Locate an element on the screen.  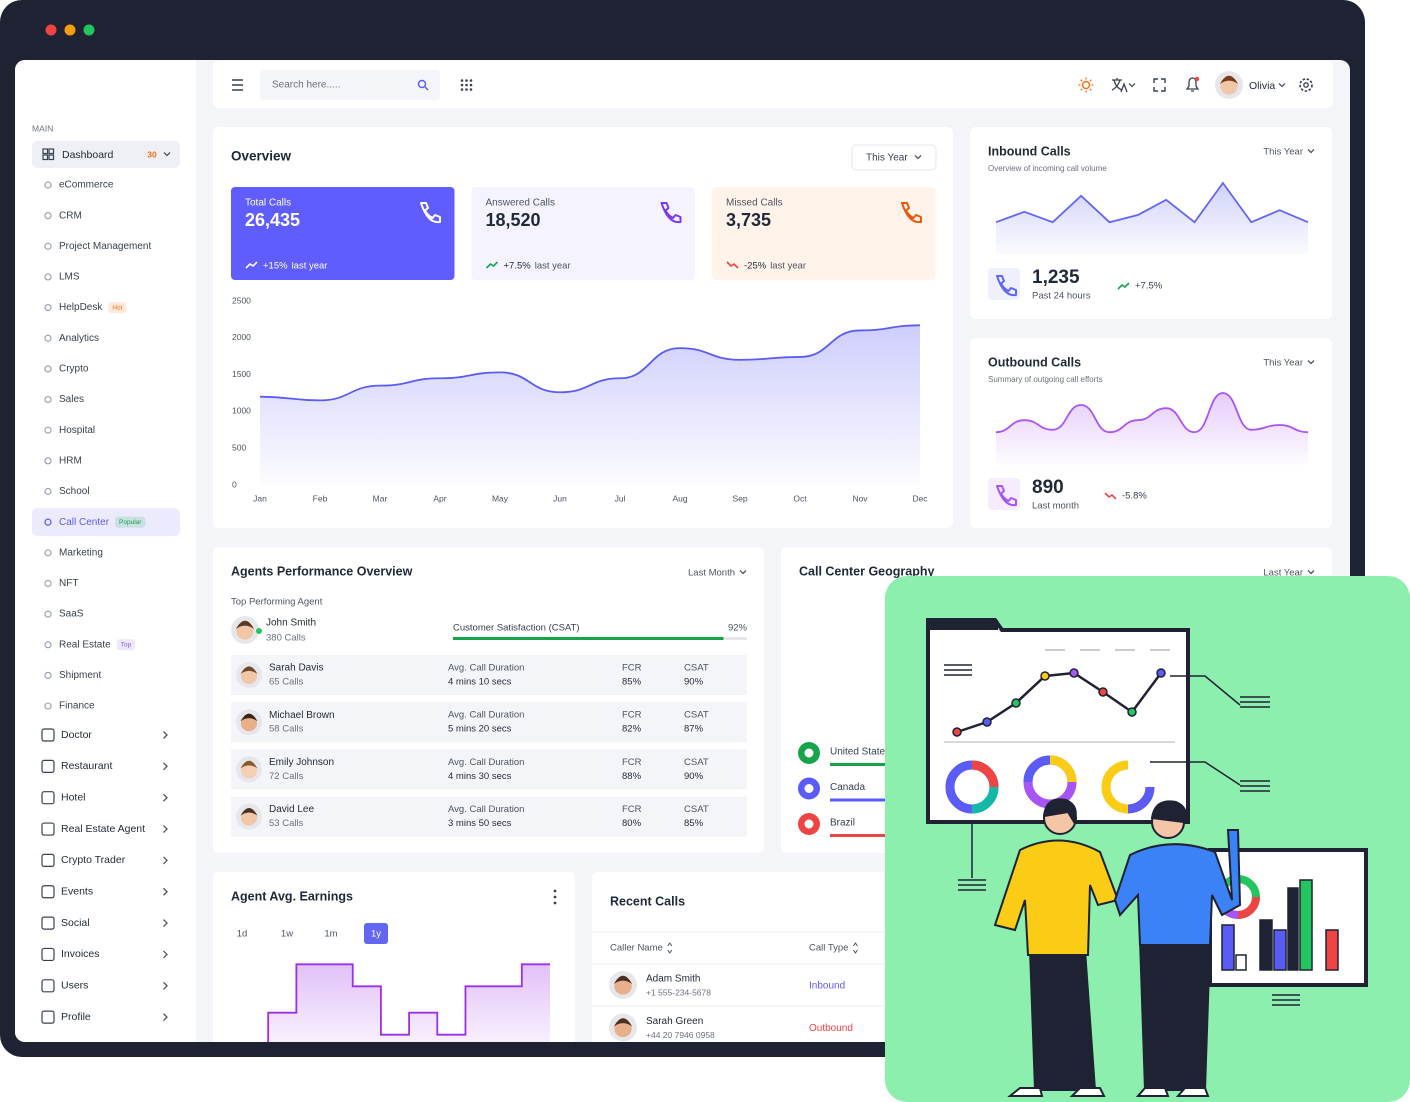
range-tab: 1m is located at coordinates (330, 934).